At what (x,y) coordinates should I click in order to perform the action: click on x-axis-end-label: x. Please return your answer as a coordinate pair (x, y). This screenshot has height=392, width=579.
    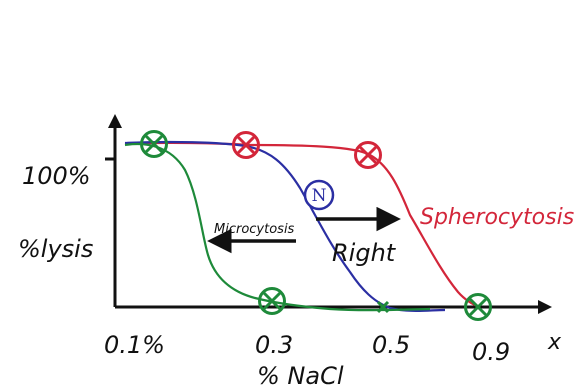
    Looking at the image, I should click on (554, 342).